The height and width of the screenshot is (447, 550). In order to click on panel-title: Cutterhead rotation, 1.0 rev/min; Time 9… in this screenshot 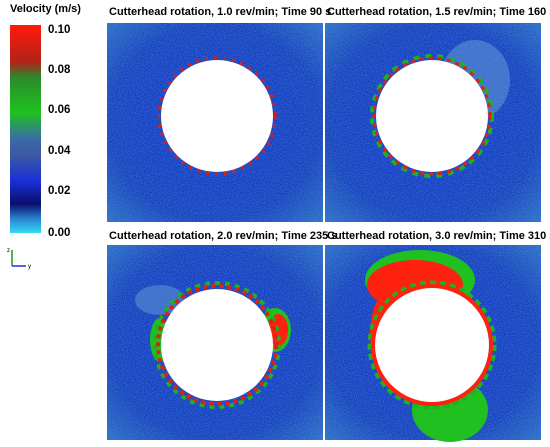, I will do `click(220, 12)`.